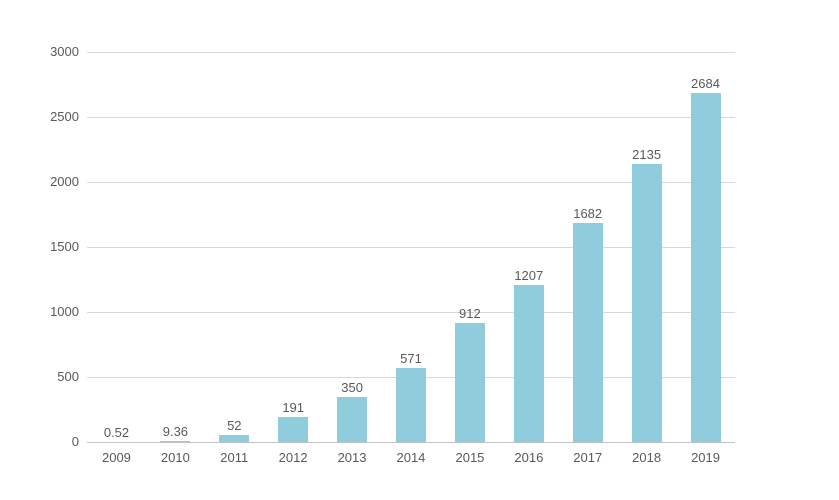  I want to click on x-tick-label: 2013, so click(352, 457).